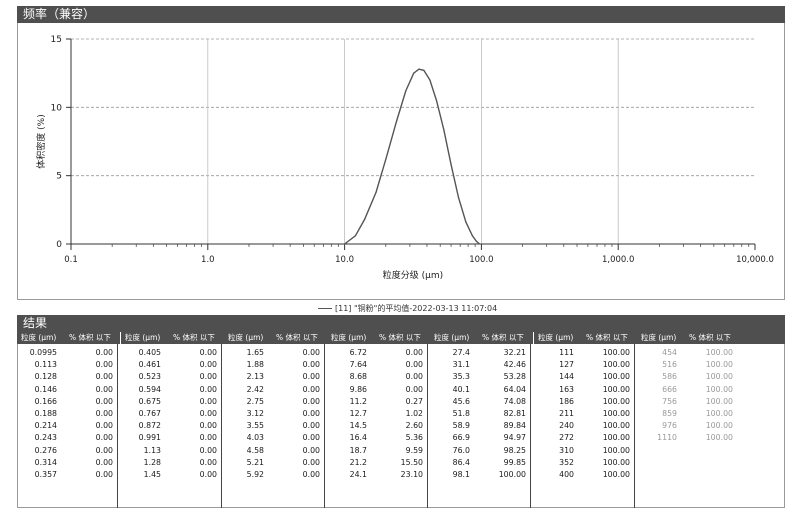 Image resolution: width=800 pixels, height=516 pixels. I want to click on table-row: 454 100.00, so click(687, 353).